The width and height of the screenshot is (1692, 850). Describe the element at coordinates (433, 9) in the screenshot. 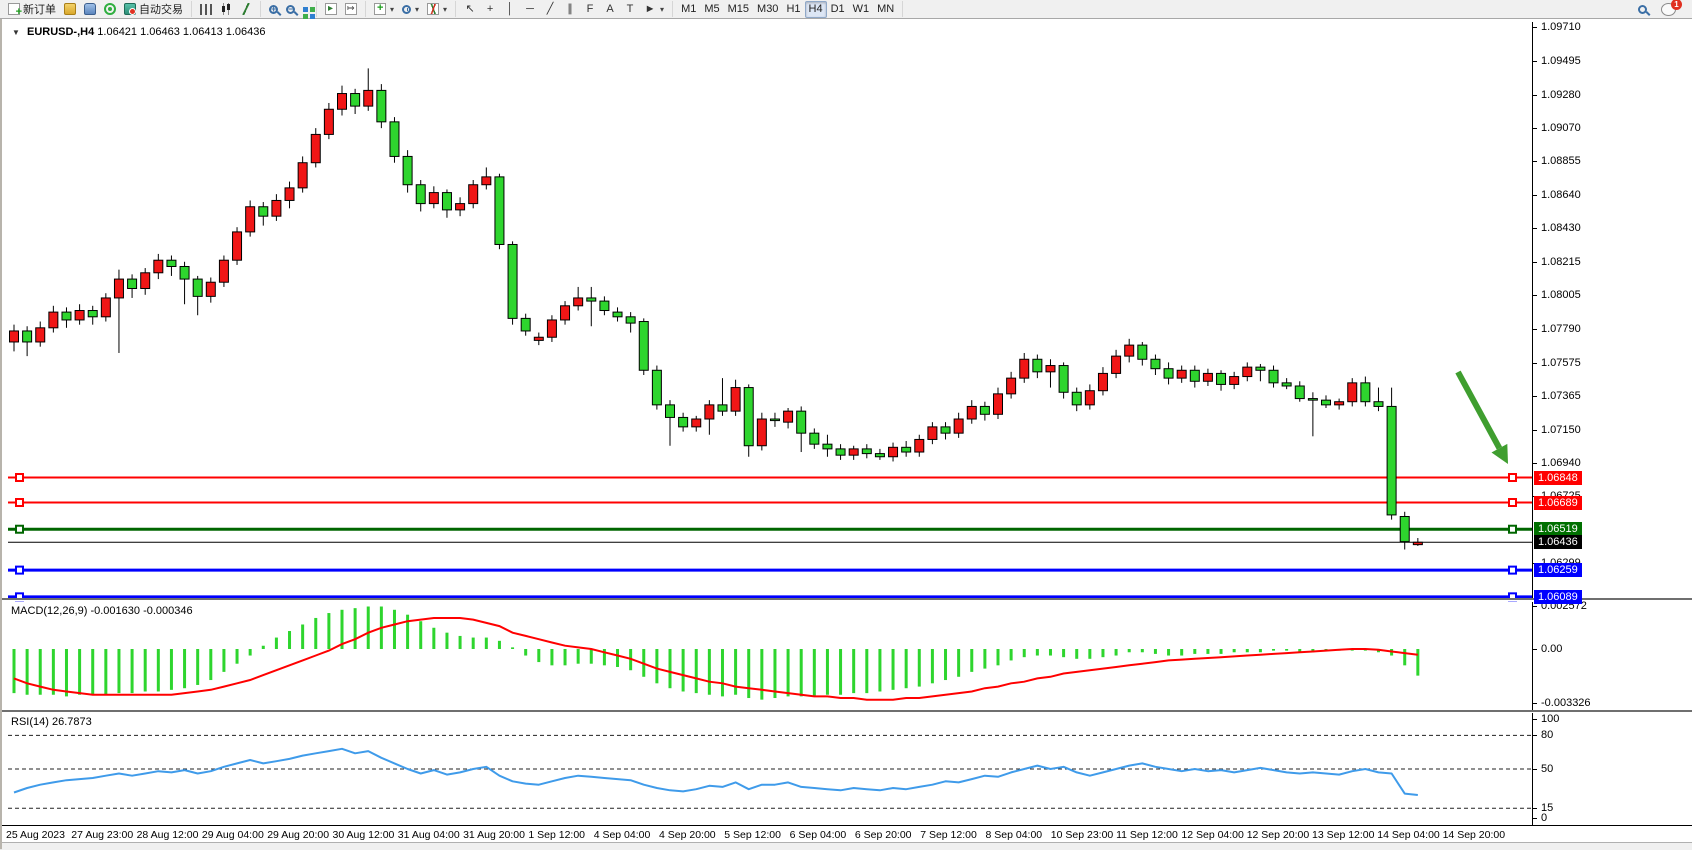

I see `indicator-icon` at that location.